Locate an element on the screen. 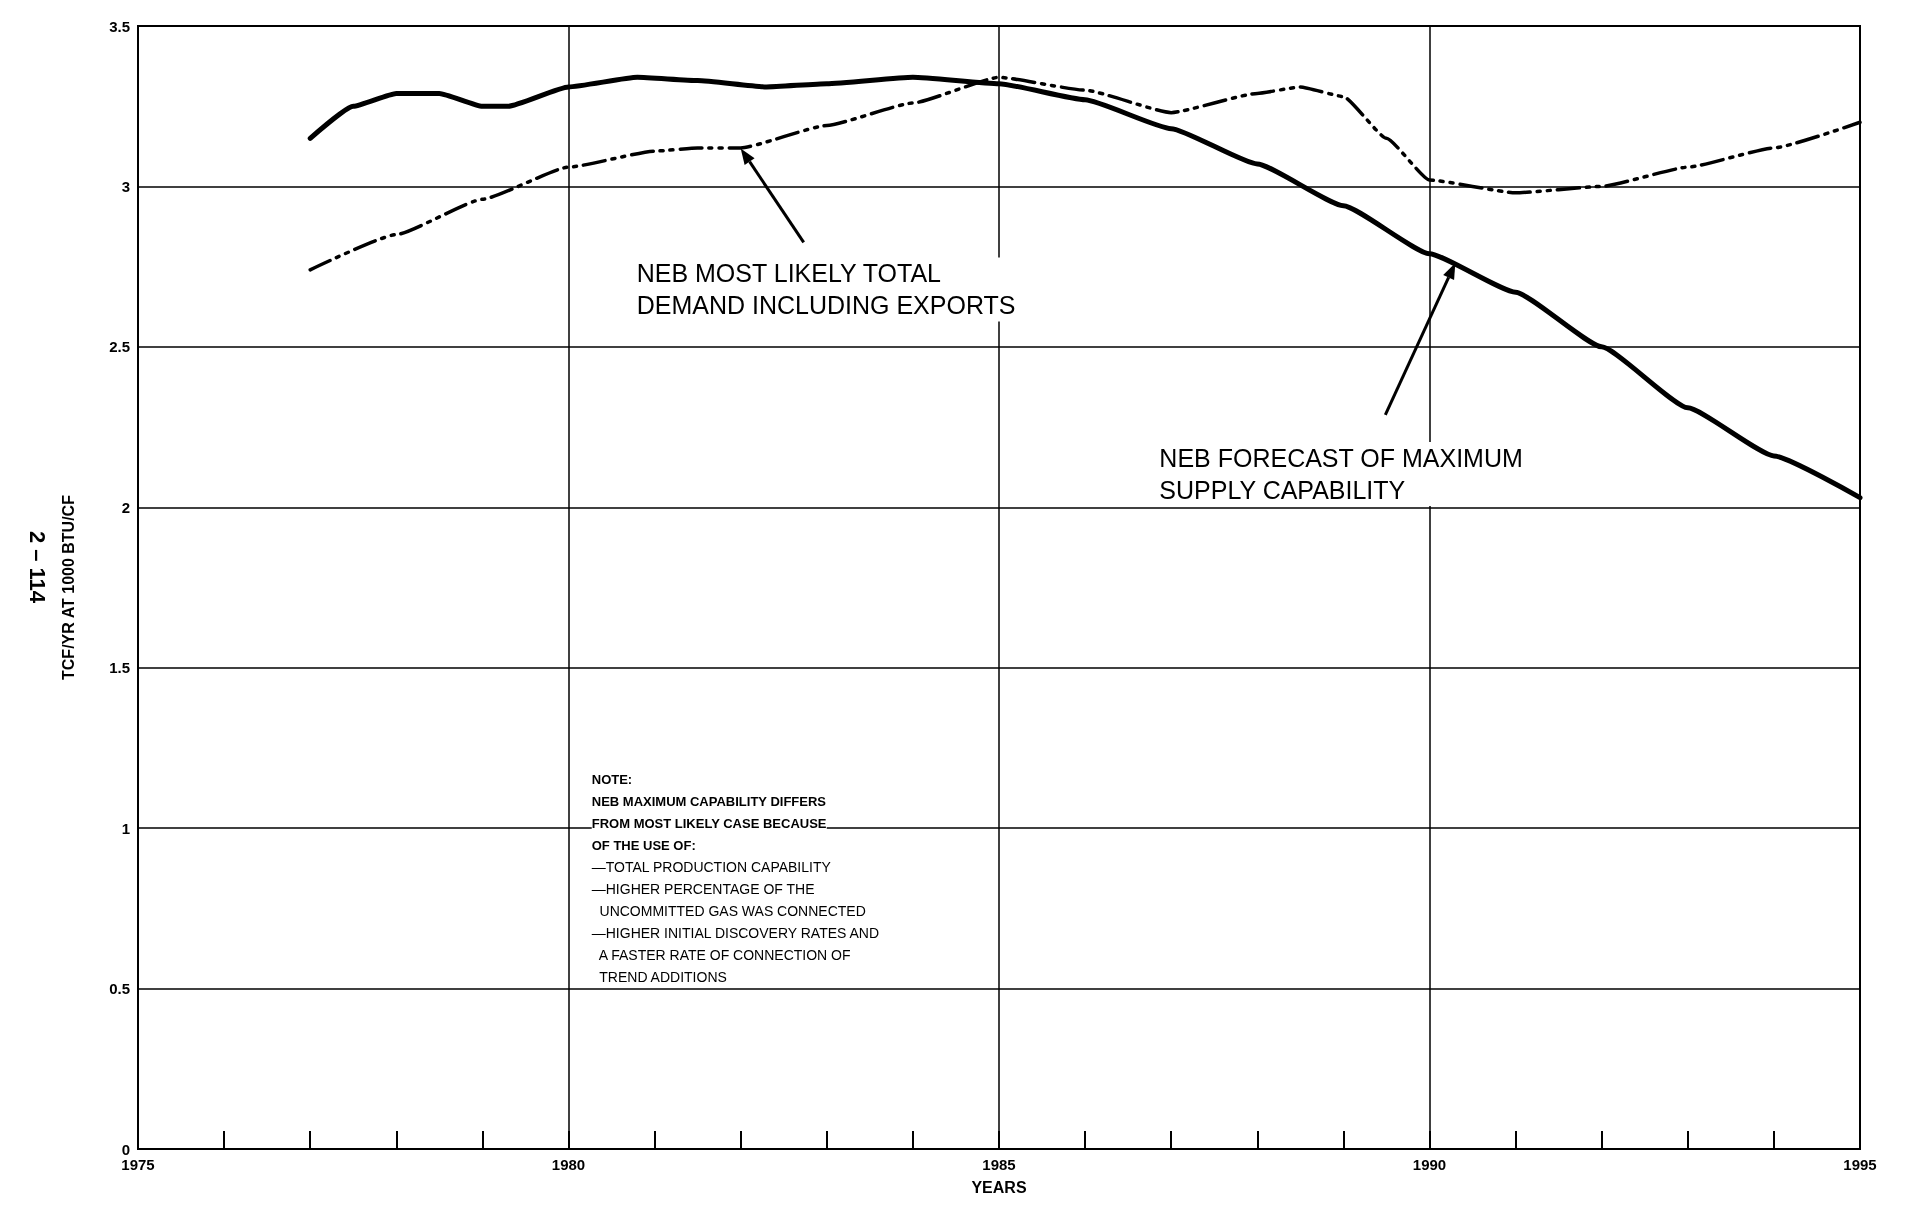  y-tick-label: 1.5 is located at coordinates (119, 668).